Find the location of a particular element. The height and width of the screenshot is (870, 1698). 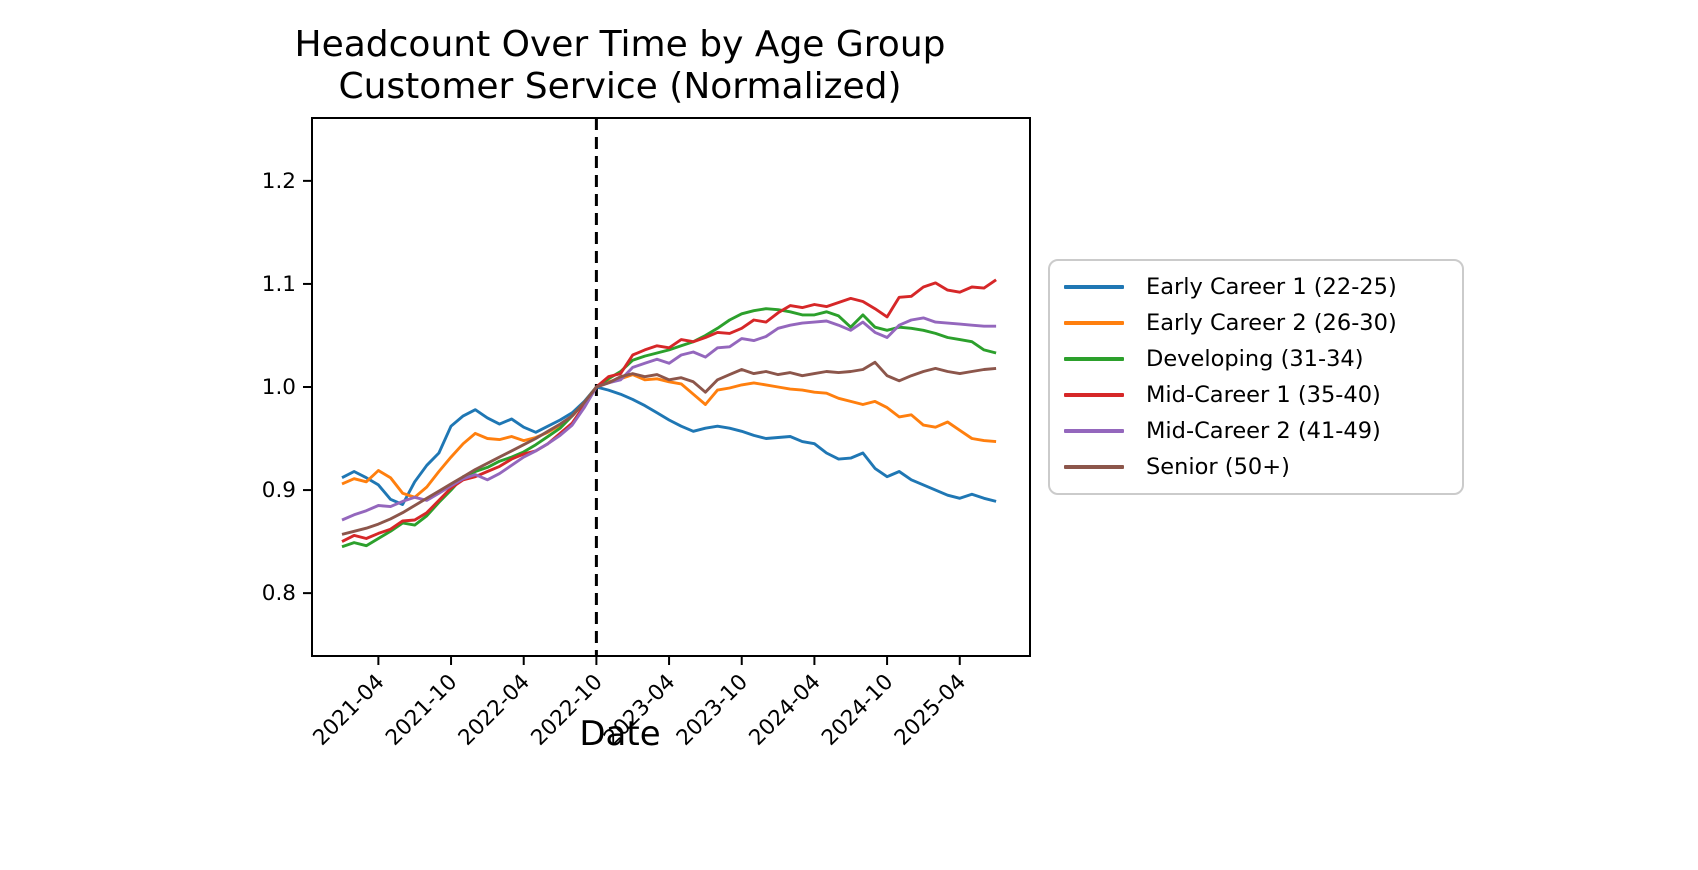

x-tick-label: 2021-10 is located at coordinates (421, 710).